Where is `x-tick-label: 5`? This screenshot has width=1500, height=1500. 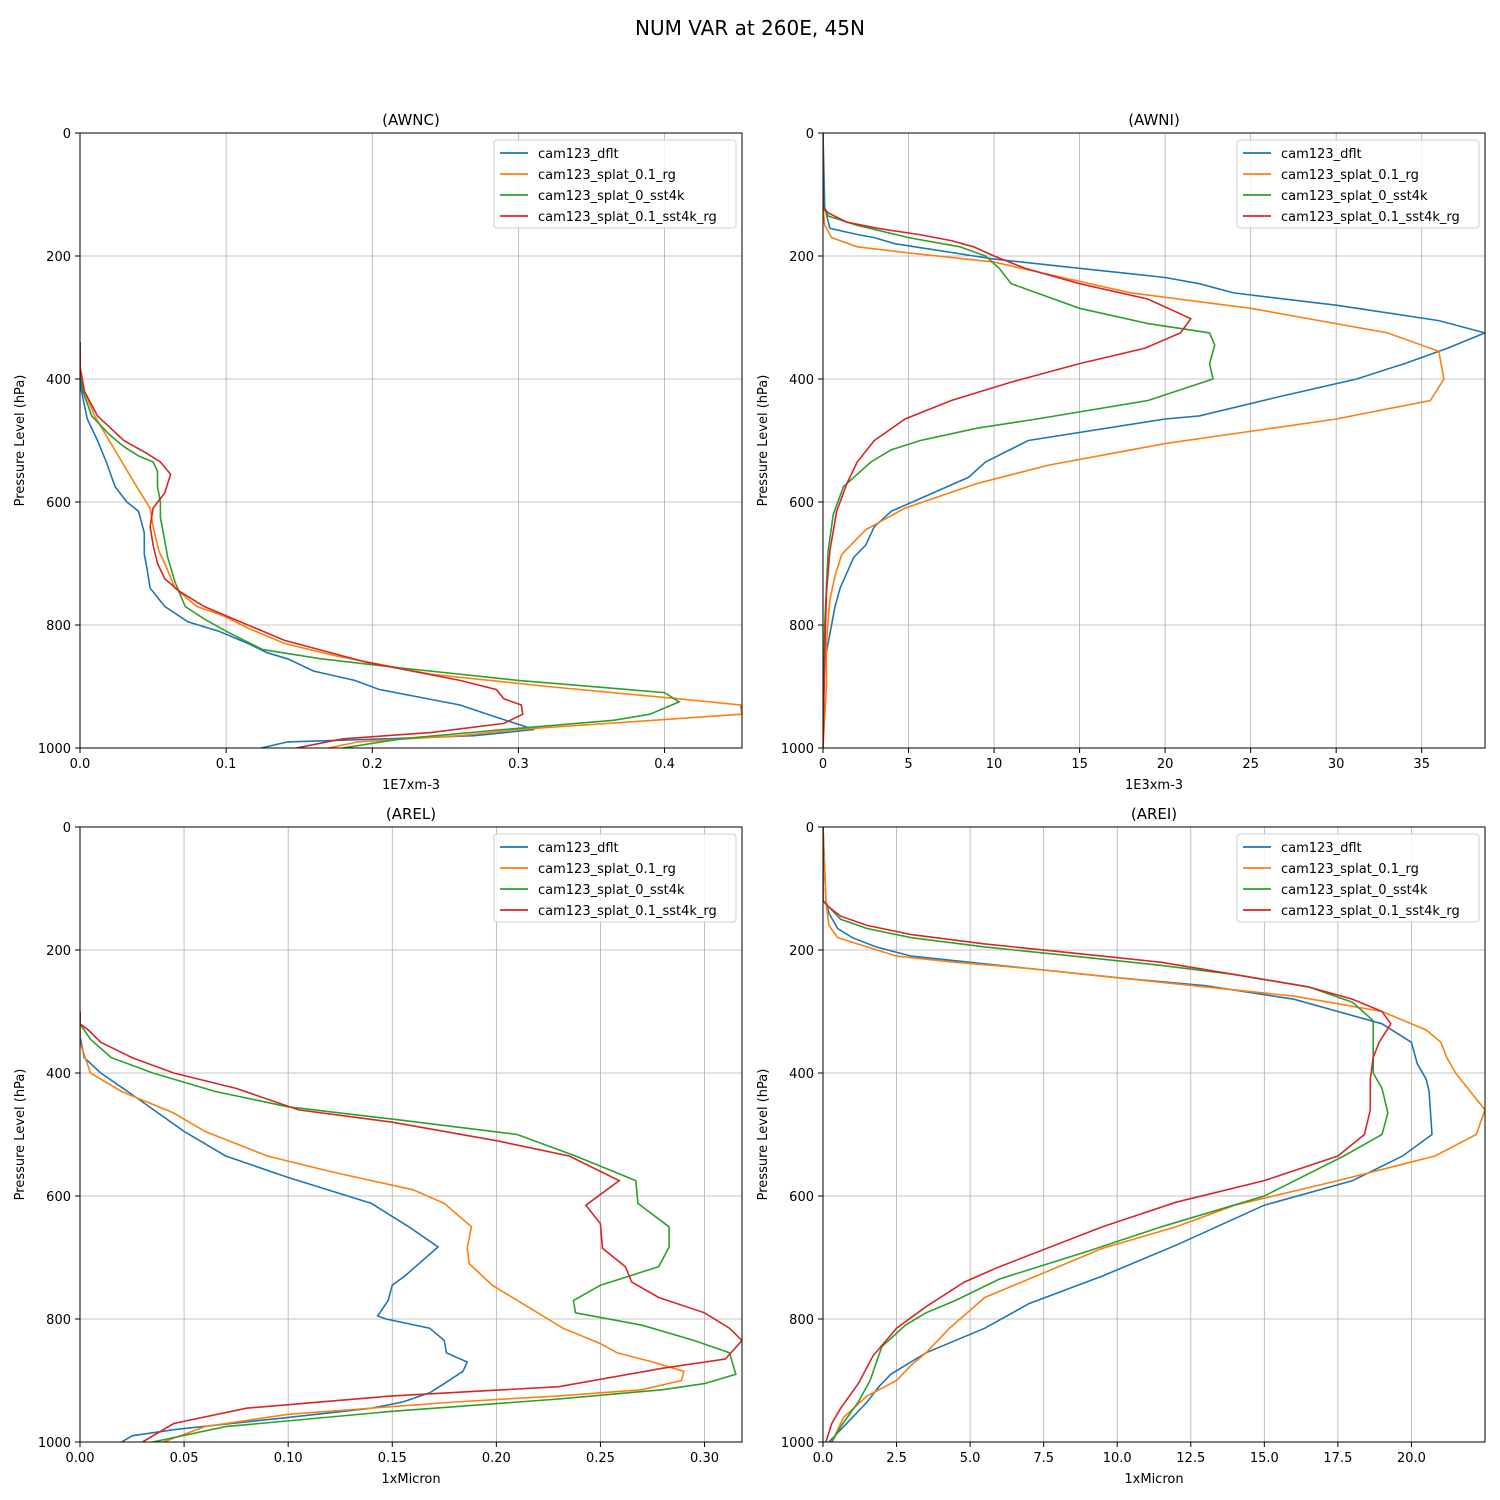 x-tick-label: 5 is located at coordinates (908, 764).